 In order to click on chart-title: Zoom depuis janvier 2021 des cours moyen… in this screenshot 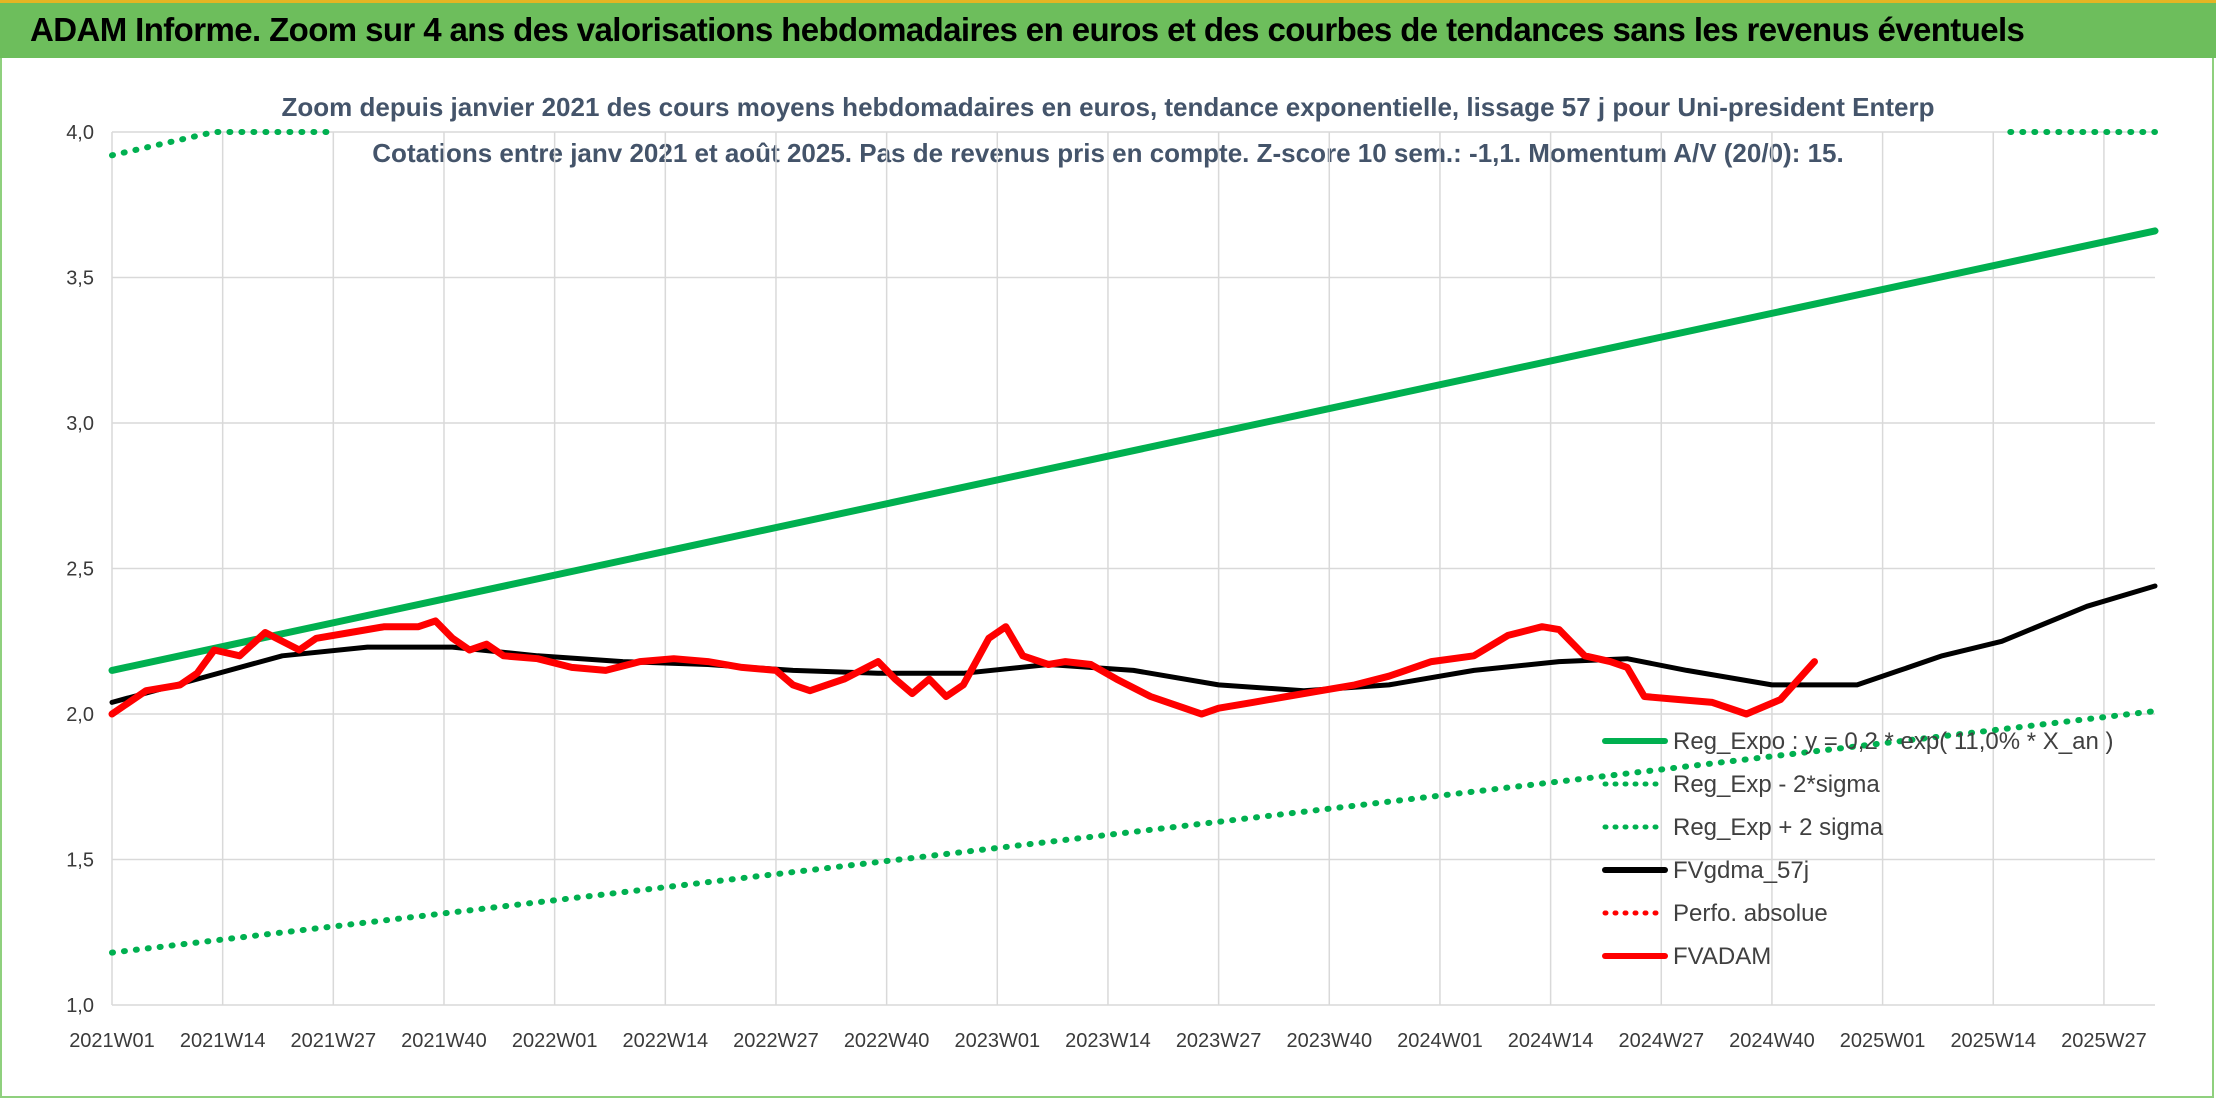, I will do `click(1108, 107)`.